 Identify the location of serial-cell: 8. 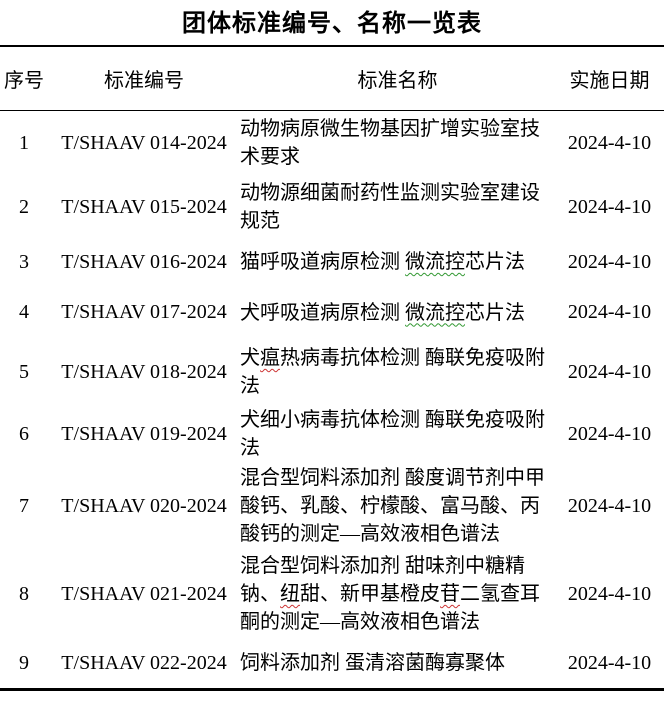
(24, 593).